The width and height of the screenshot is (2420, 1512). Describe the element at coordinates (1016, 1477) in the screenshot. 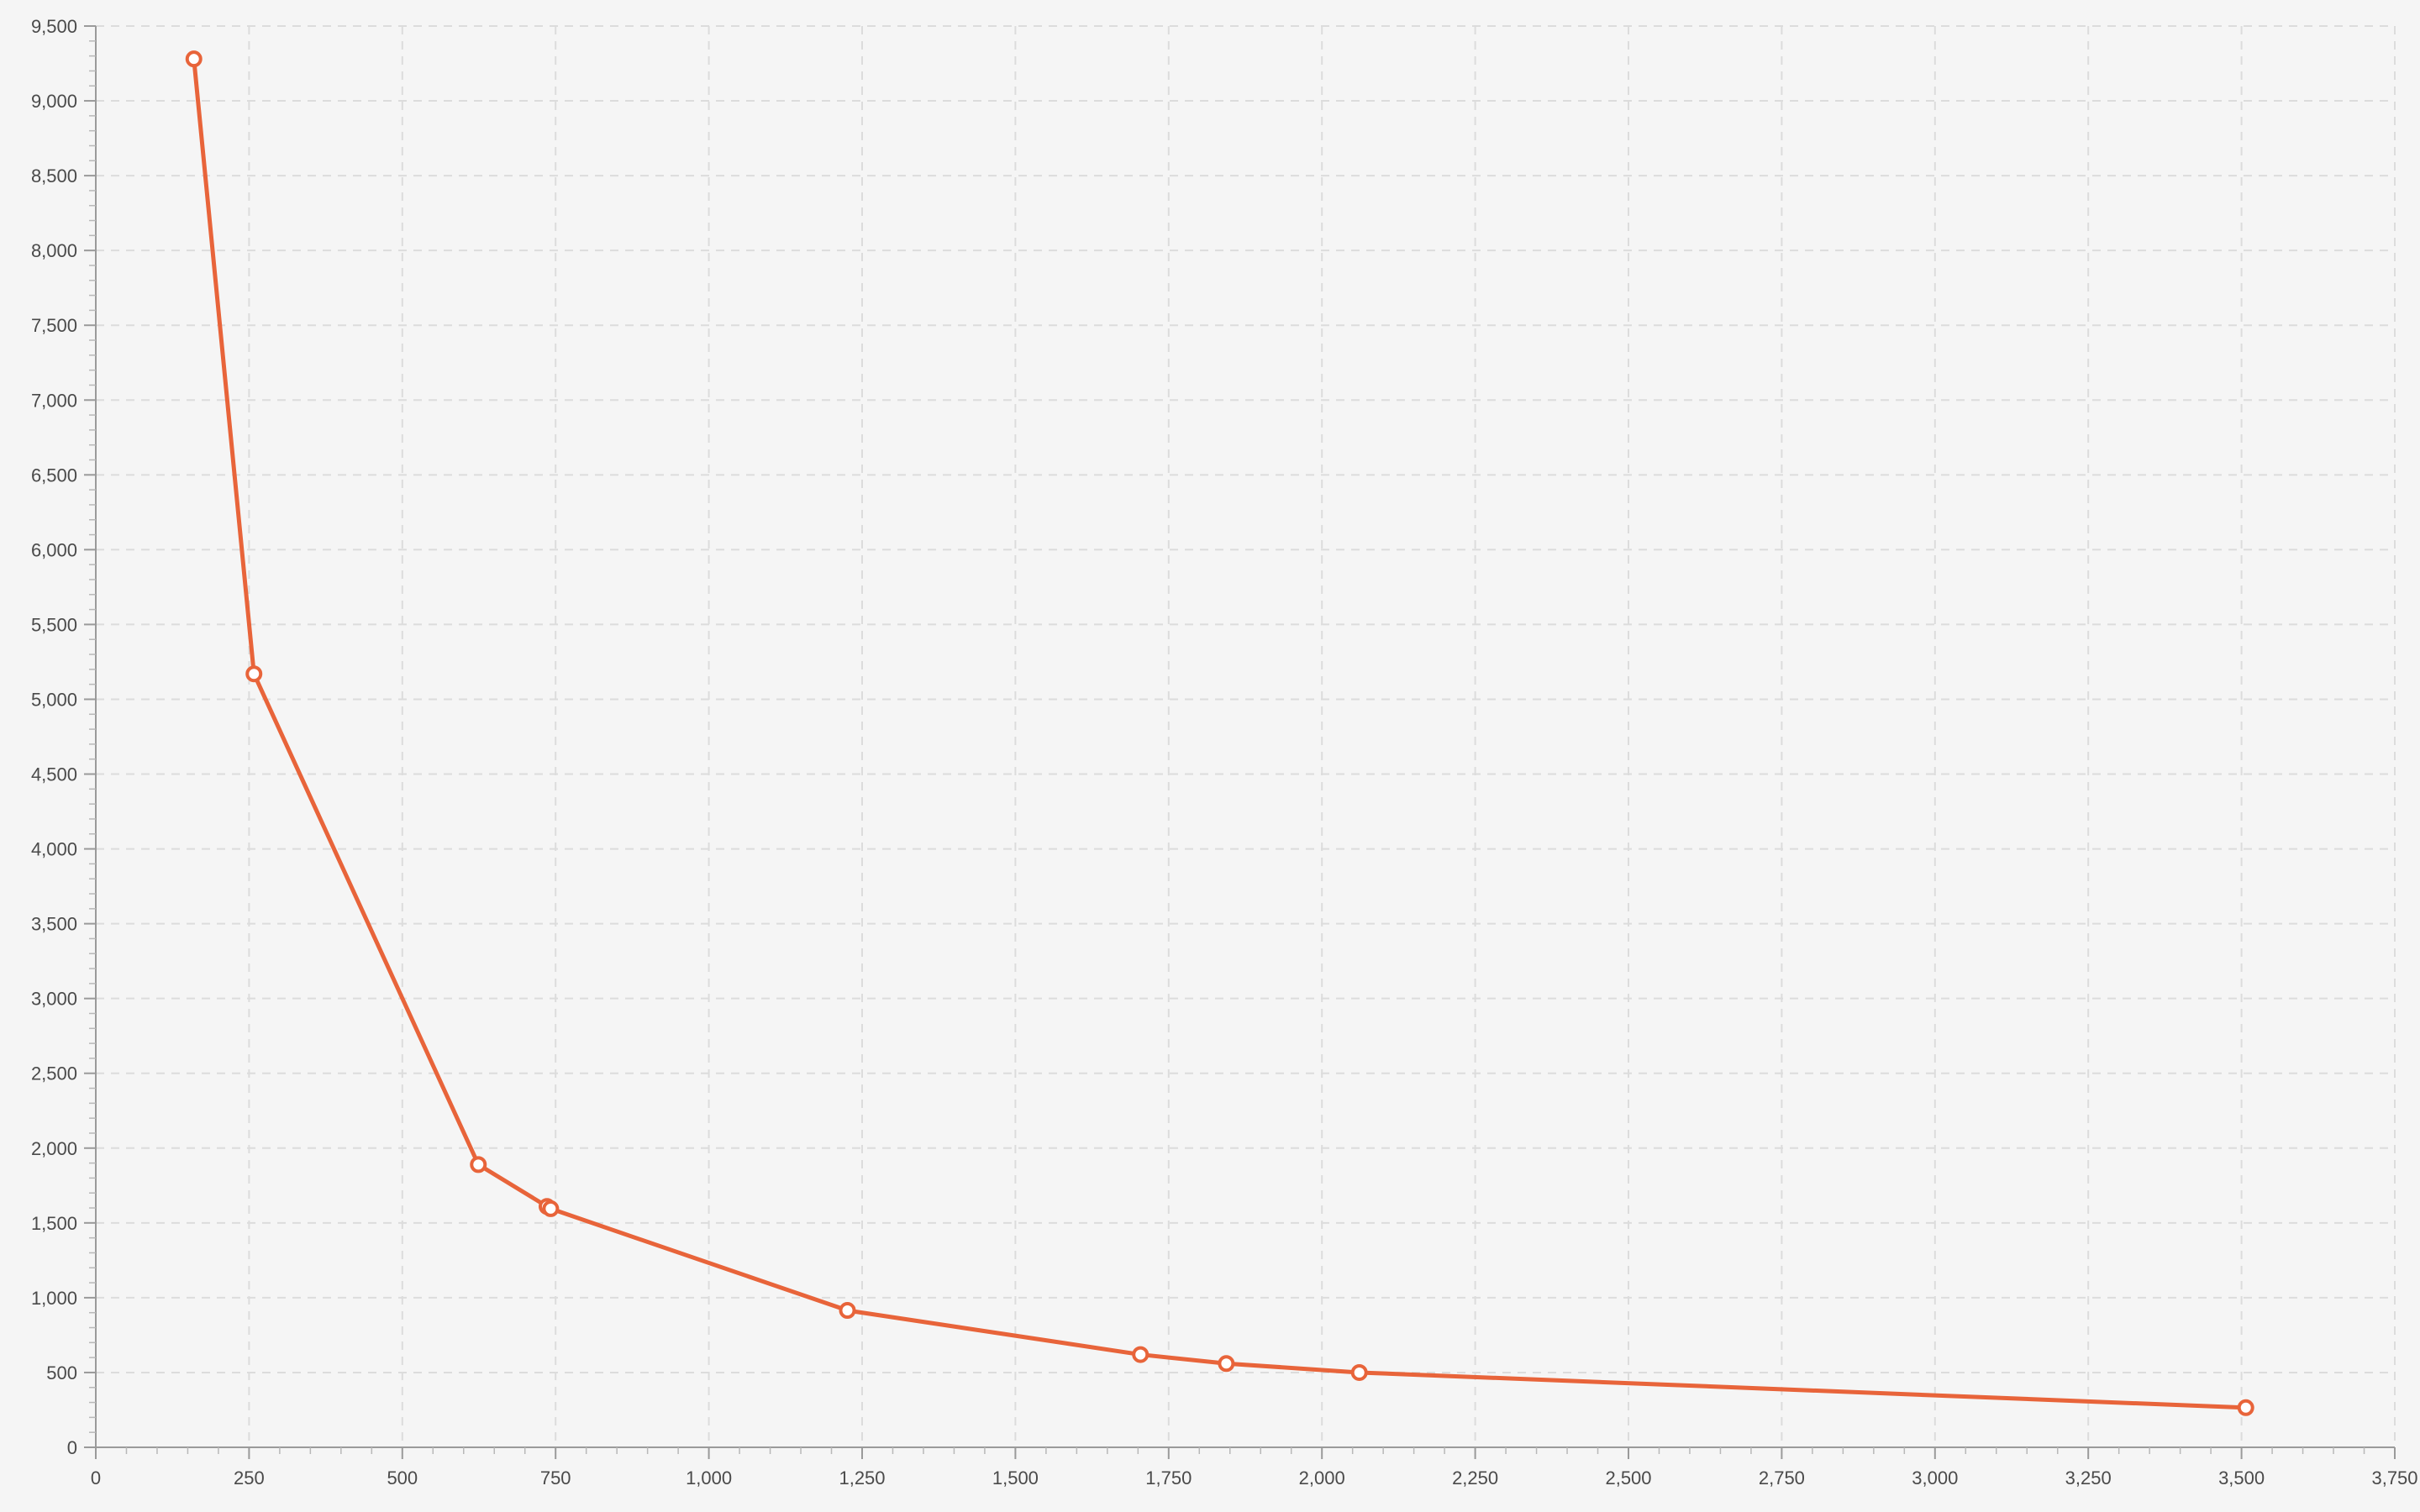

I see `x-tick-label: 1,500` at that location.